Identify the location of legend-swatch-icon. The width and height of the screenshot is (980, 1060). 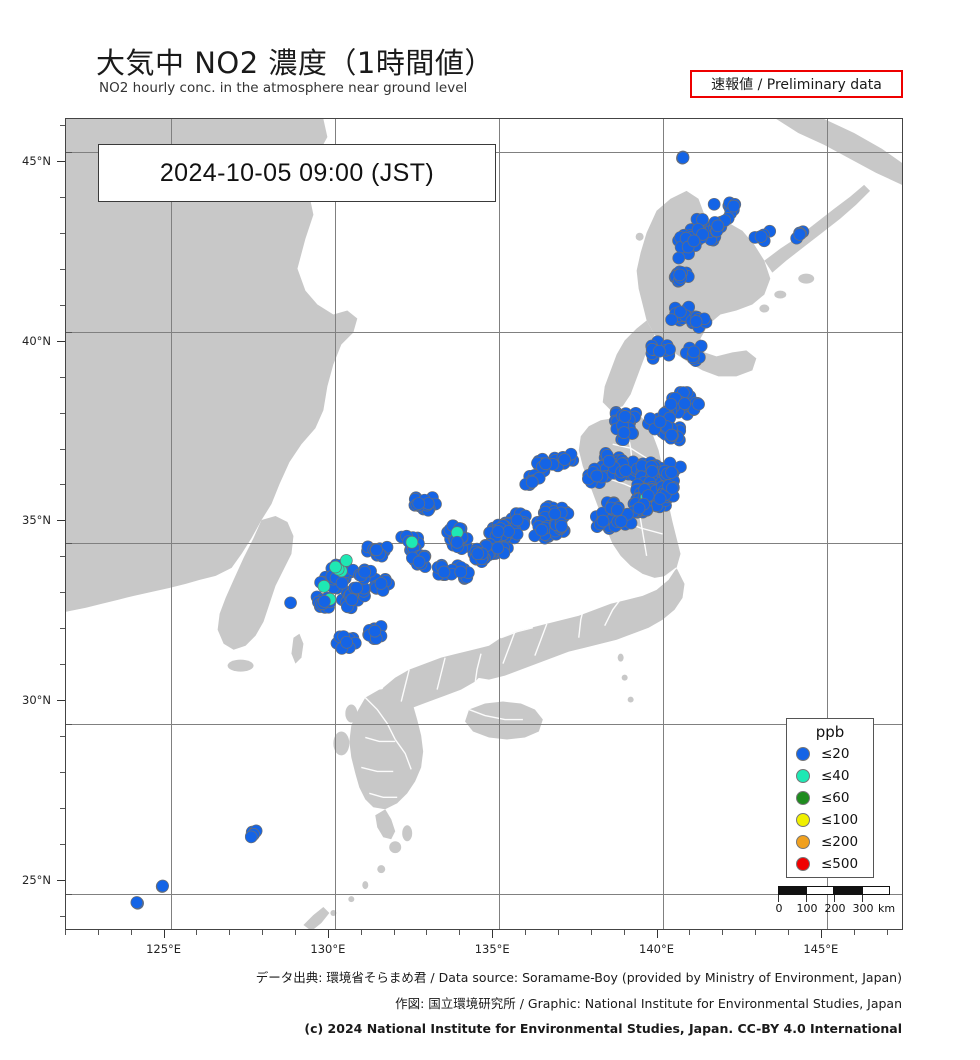
(803, 820).